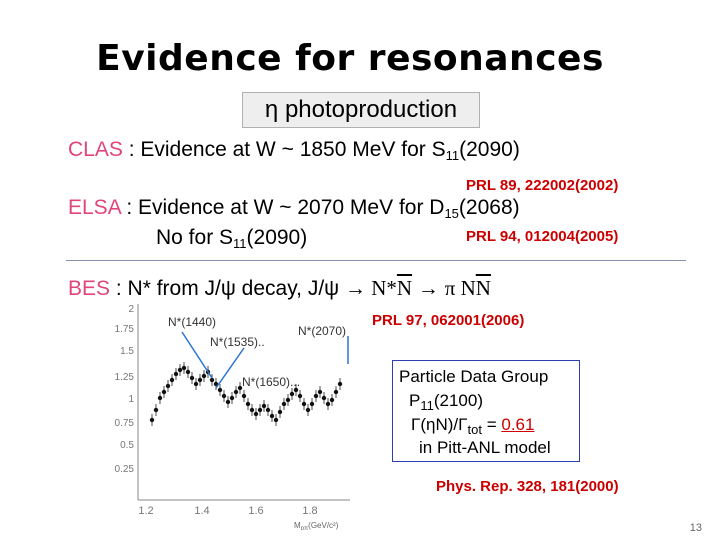  What do you see at coordinates (451, 213) in the screenshot?
I see `elsa-subscript: 15` at bounding box center [451, 213].